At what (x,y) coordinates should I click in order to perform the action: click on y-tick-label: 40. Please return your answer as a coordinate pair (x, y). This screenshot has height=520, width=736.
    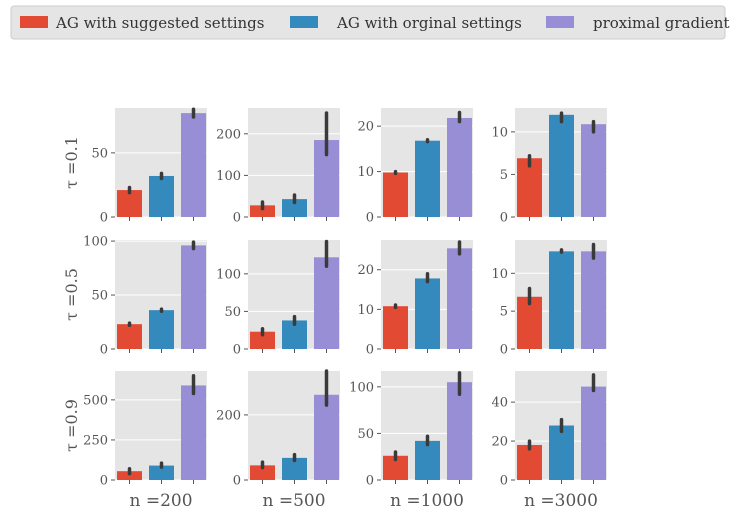
    Looking at the image, I should click on (499, 403).